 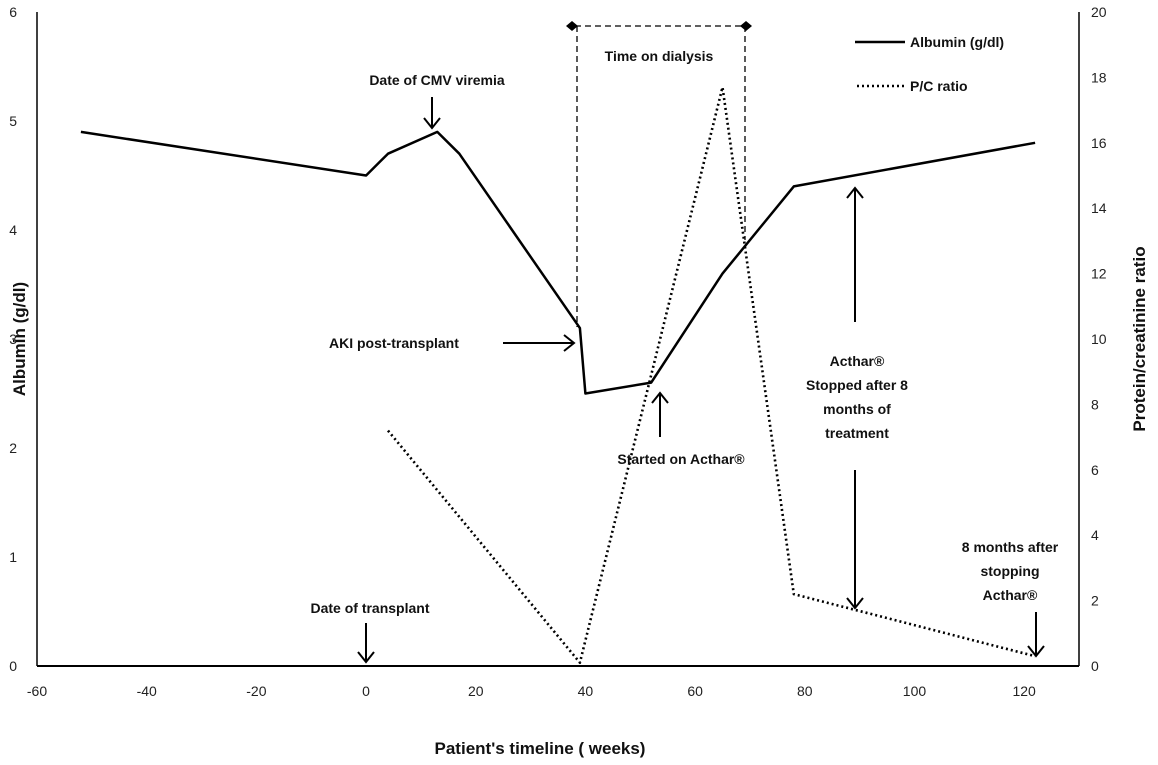 What do you see at coordinates (939, 86) in the screenshot?
I see `legend-label-pc-ratio: P/C ratio` at bounding box center [939, 86].